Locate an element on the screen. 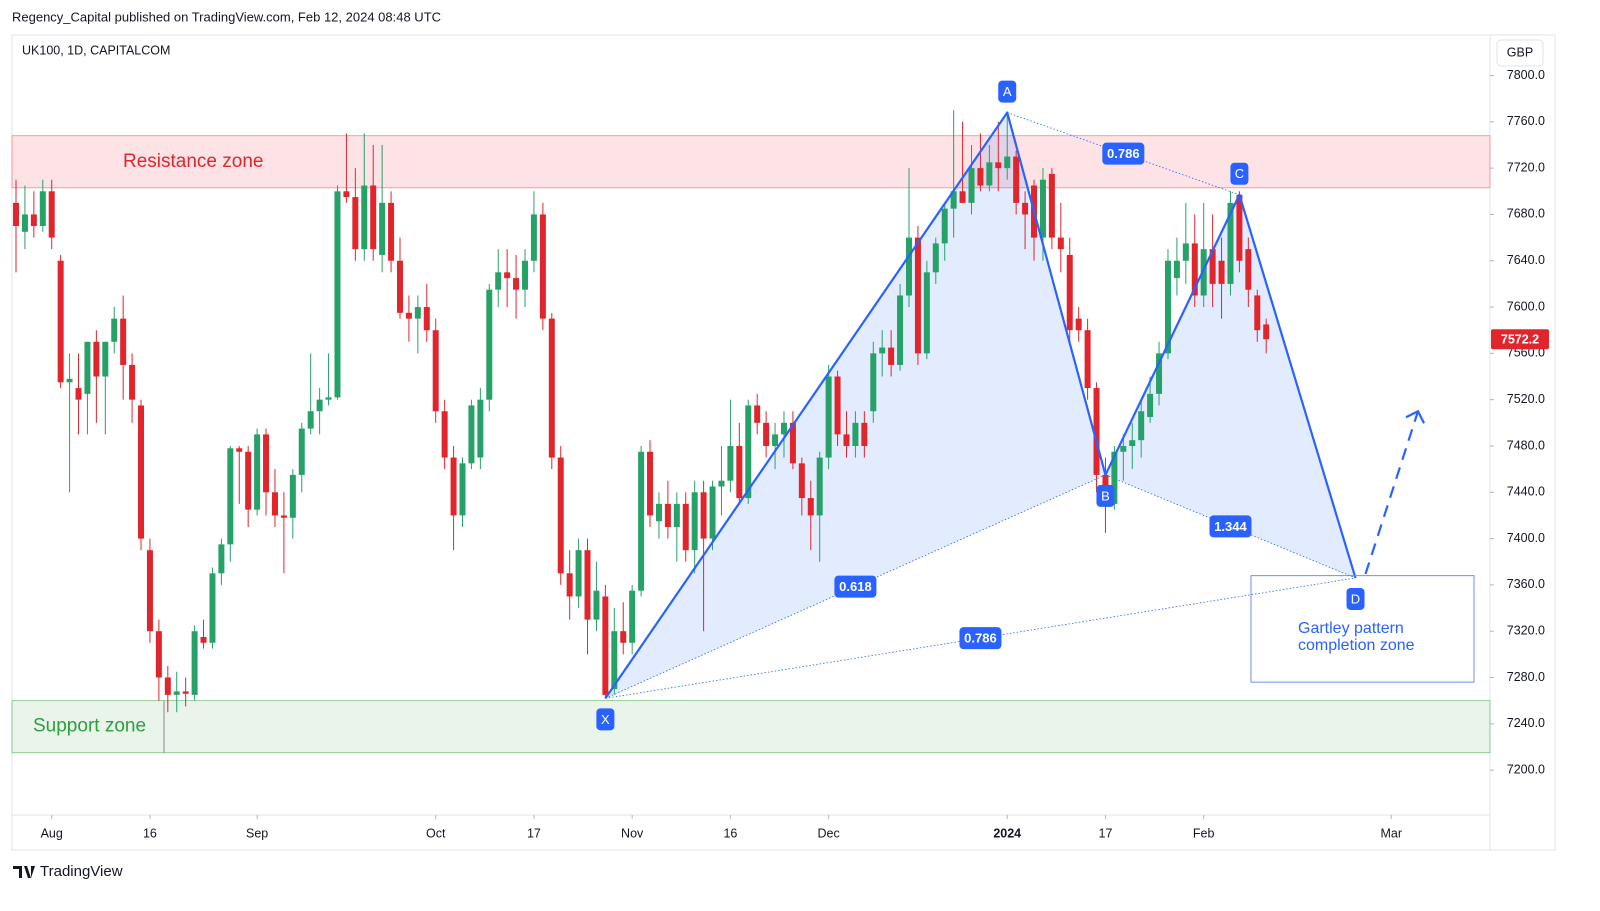  y-tick-label: 7480.0 is located at coordinates (1526, 445).